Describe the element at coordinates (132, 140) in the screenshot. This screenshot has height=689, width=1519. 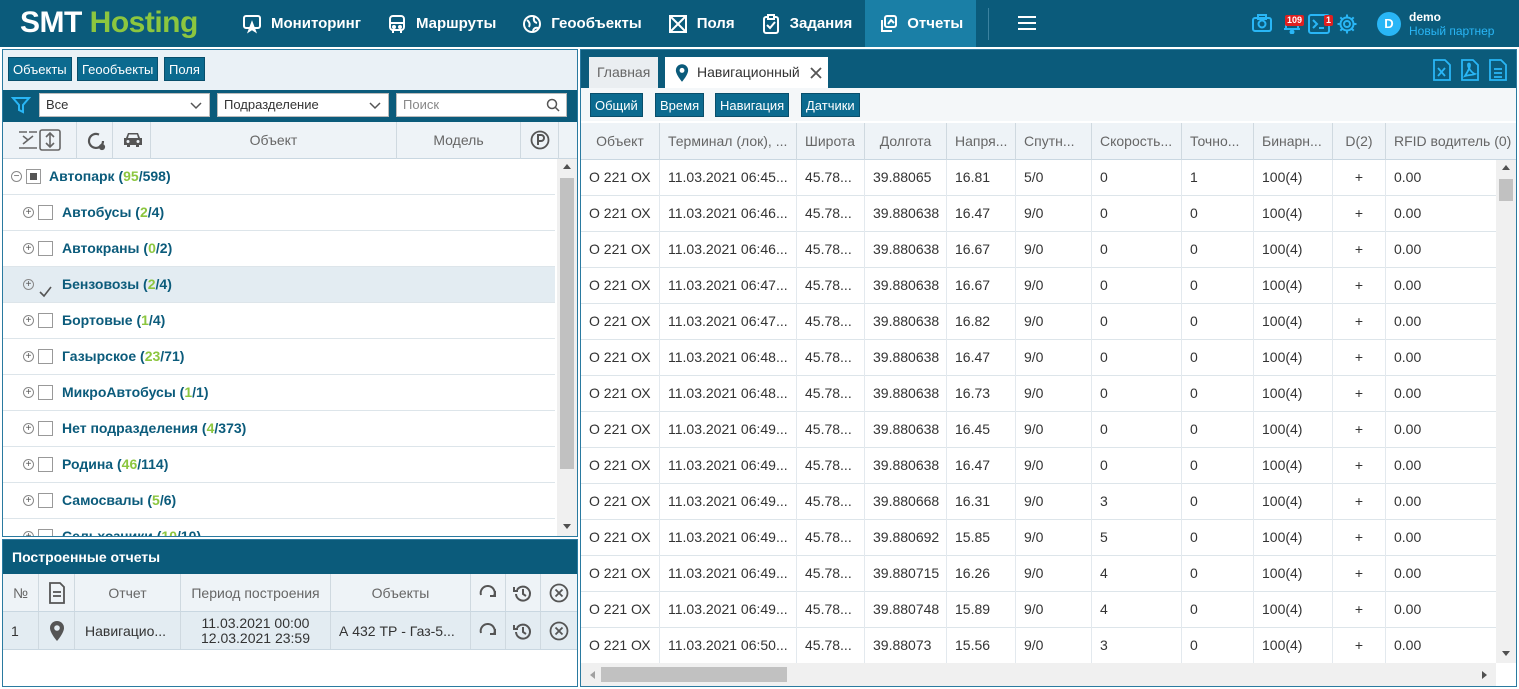
I see `vehicle-column` at that location.